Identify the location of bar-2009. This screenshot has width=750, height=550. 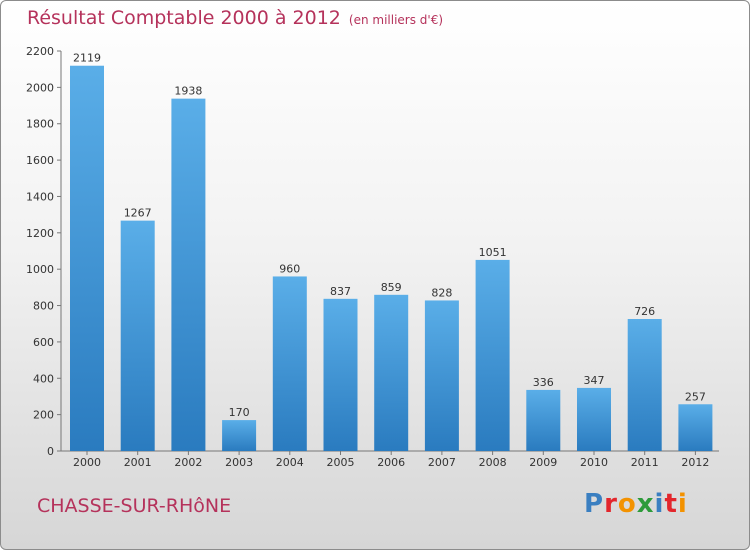
(543, 420).